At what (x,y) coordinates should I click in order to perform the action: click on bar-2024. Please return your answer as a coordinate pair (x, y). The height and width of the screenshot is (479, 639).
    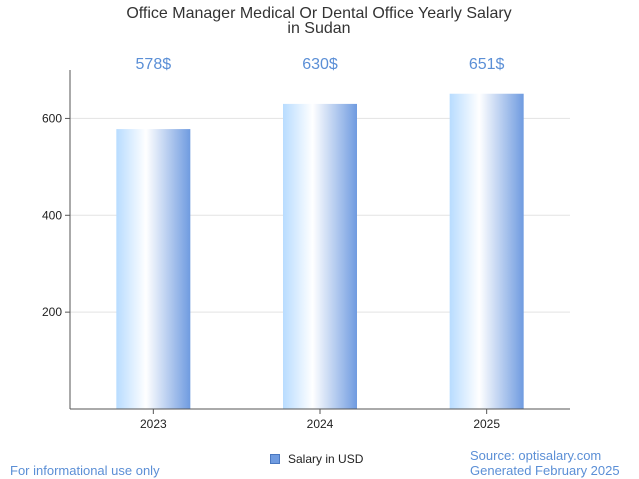
    Looking at the image, I should click on (320, 256).